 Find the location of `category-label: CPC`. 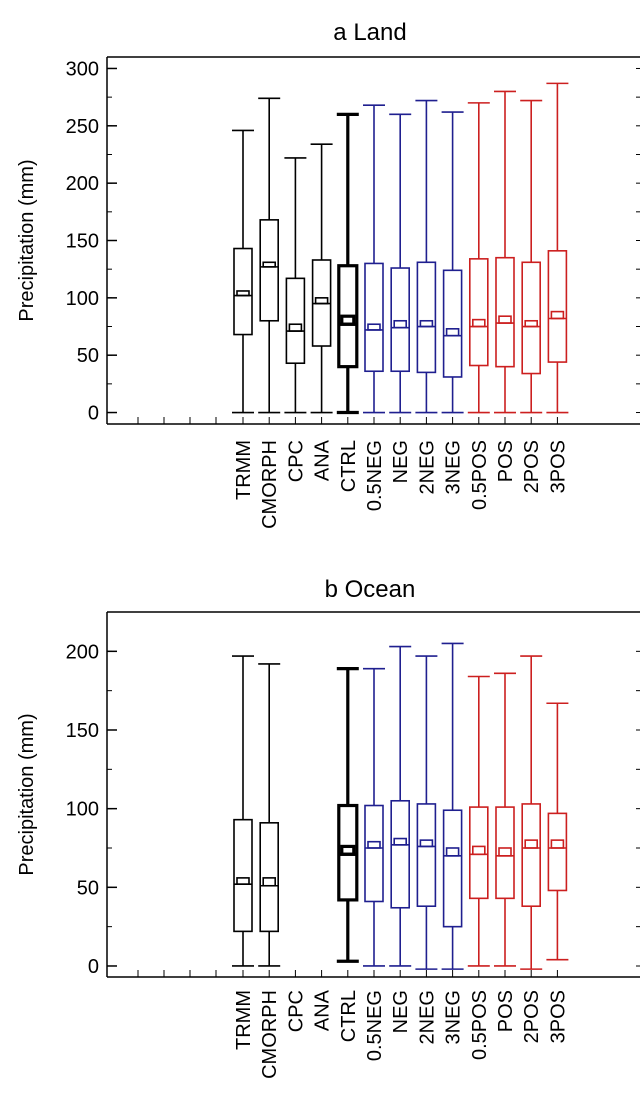

category-label: CPC is located at coordinates (296, 461).